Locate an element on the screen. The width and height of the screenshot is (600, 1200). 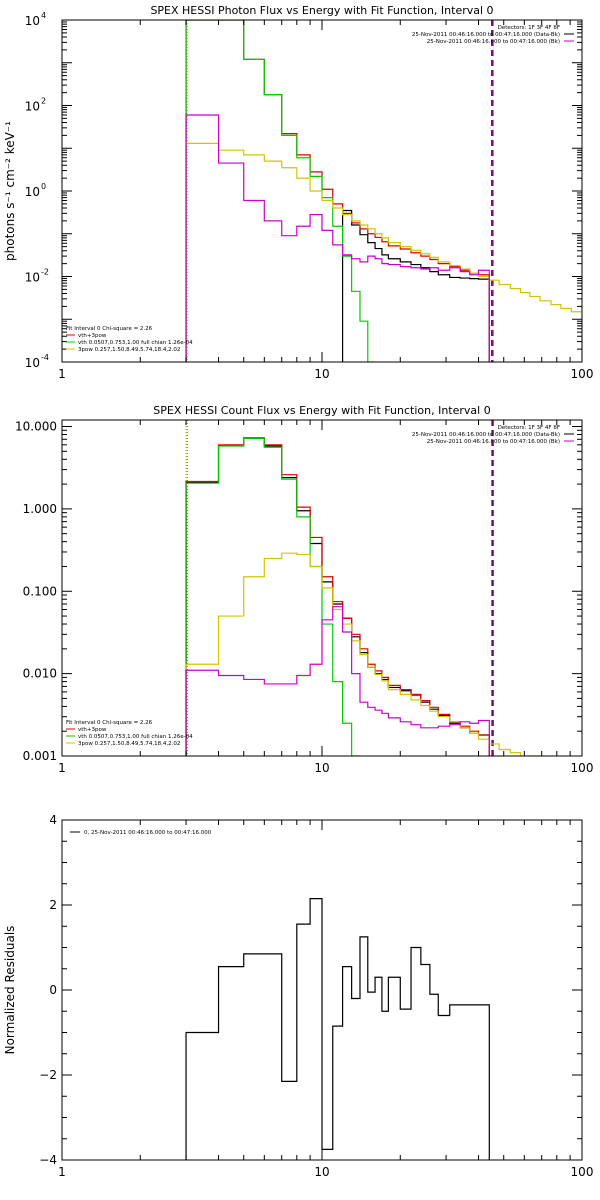
y-tick-exponent: 2 is located at coordinates (43, 101).